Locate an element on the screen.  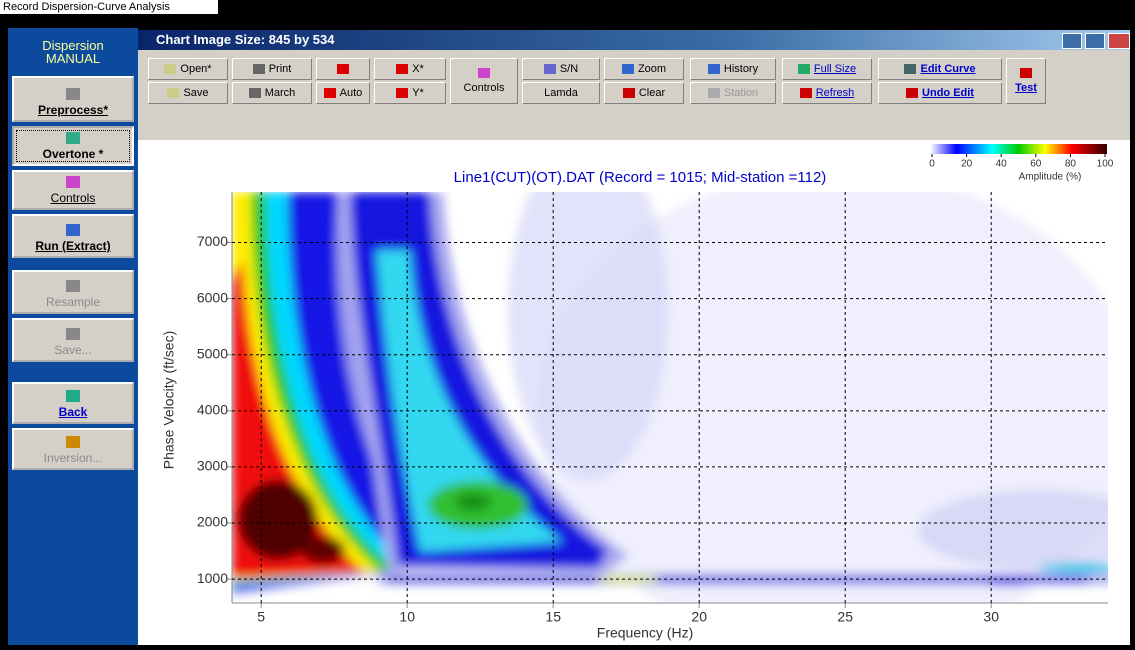
x-tick-label: 25 is located at coordinates (845, 617).